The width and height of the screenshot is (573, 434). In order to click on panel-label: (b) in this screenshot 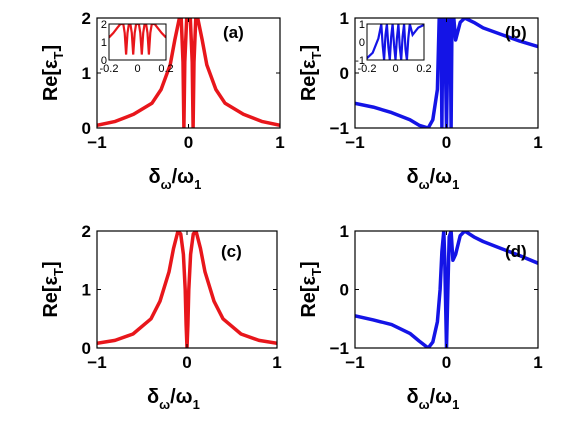, I will do `click(516, 32)`.